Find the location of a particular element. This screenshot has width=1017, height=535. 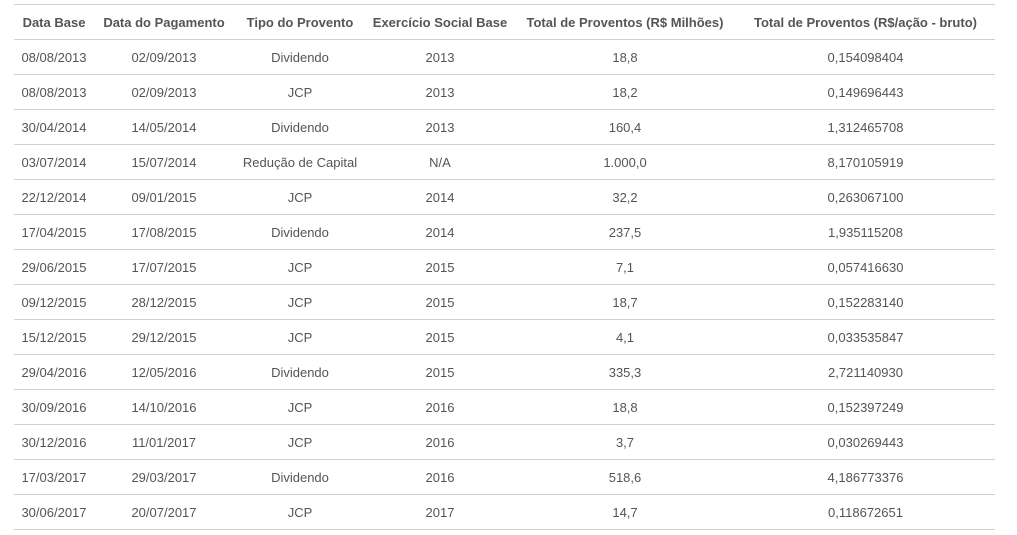

cell-data-base: 09/12/2015 is located at coordinates (54, 302).